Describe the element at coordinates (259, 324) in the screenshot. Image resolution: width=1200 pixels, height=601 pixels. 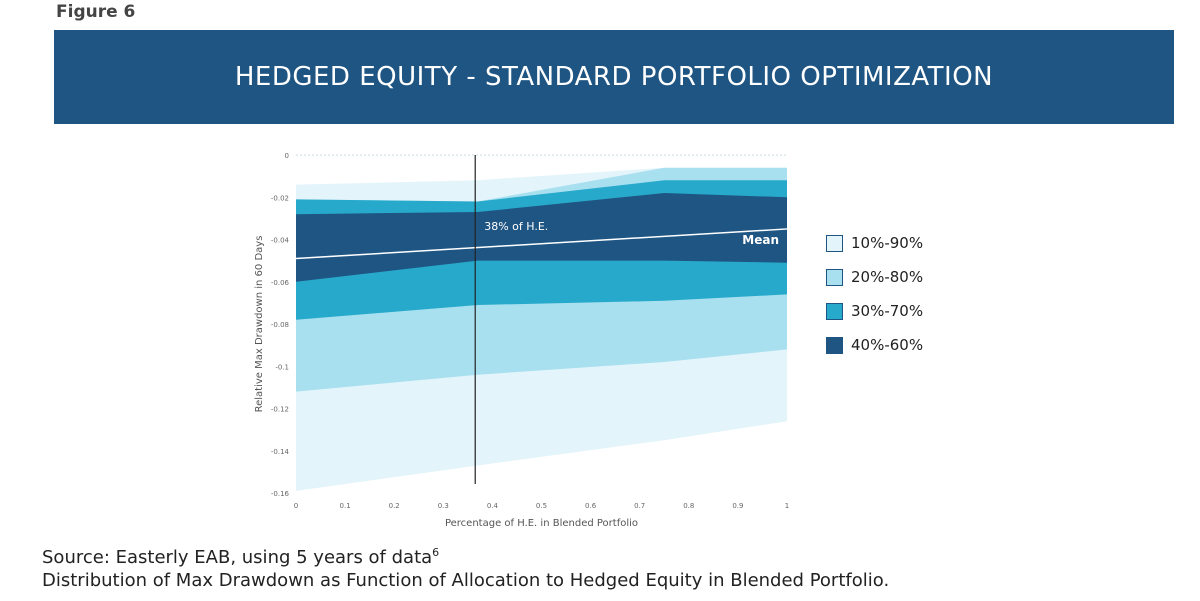
I see `y-axis-label: Relative Max Drawdown in 60 Days` at that location.